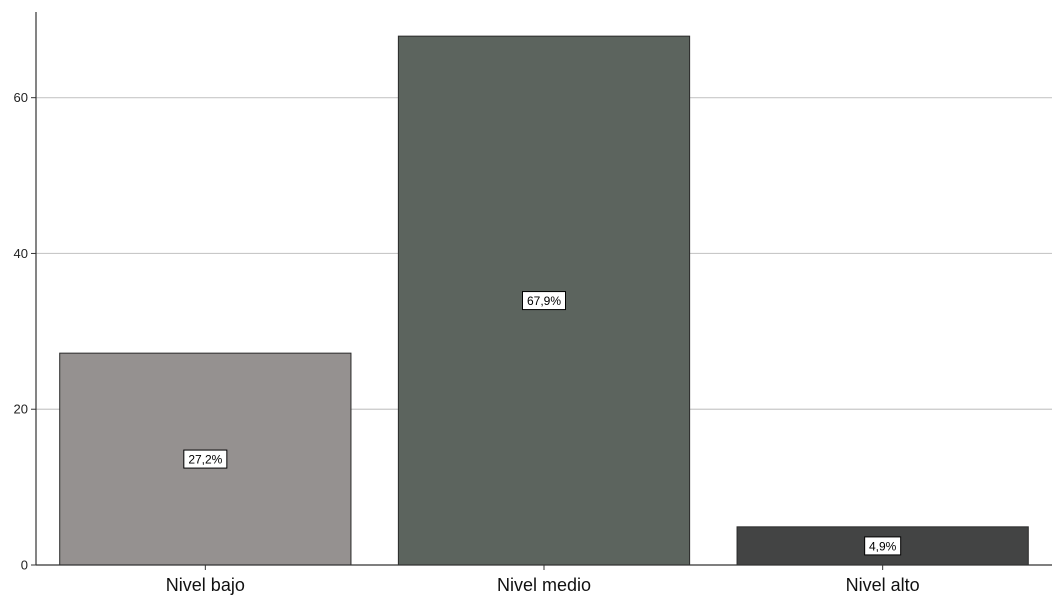  I want to click on y-tick-label: 0, so click(24, 565).